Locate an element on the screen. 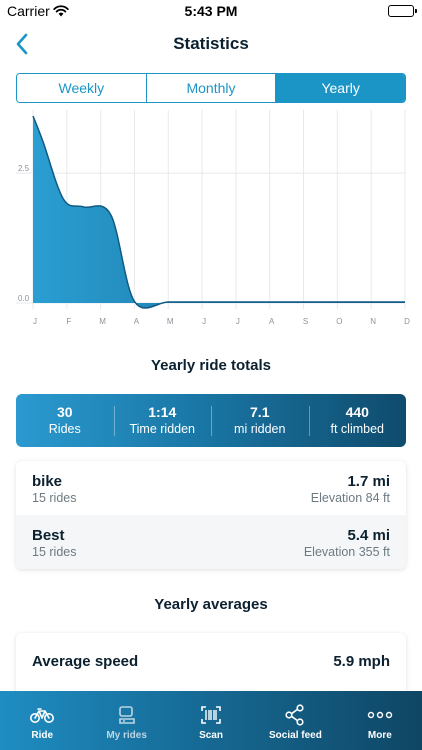  bike-row: bike 15 rides 1.7 mi Elevation 84 ft is located at coordinates (211, 488).